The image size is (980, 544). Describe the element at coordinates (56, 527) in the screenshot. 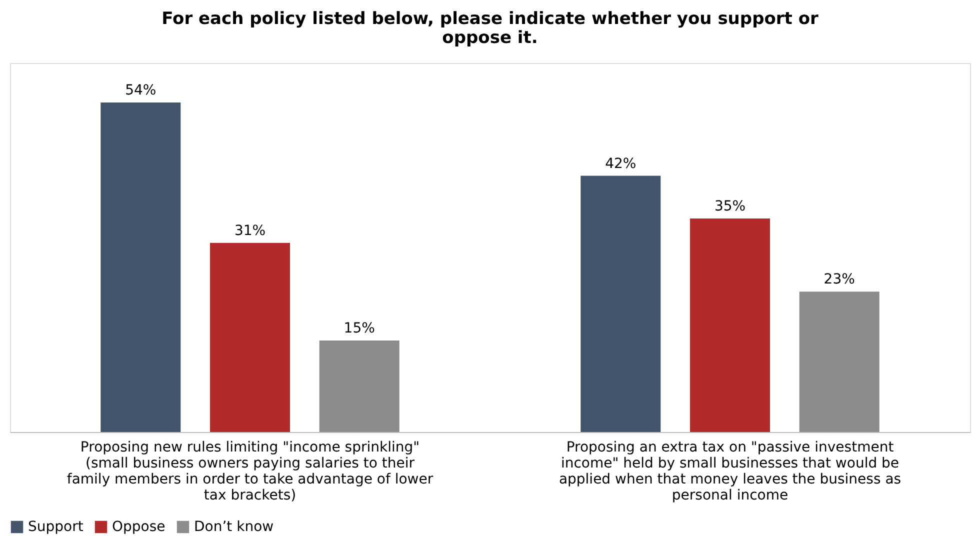

I see `legend-label: Support` at that location.